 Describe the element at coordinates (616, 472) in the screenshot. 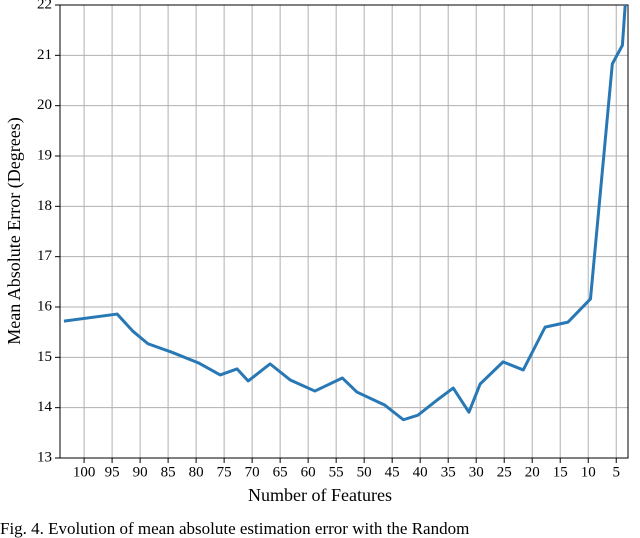

I see `x-tick-label: 5` at that location.